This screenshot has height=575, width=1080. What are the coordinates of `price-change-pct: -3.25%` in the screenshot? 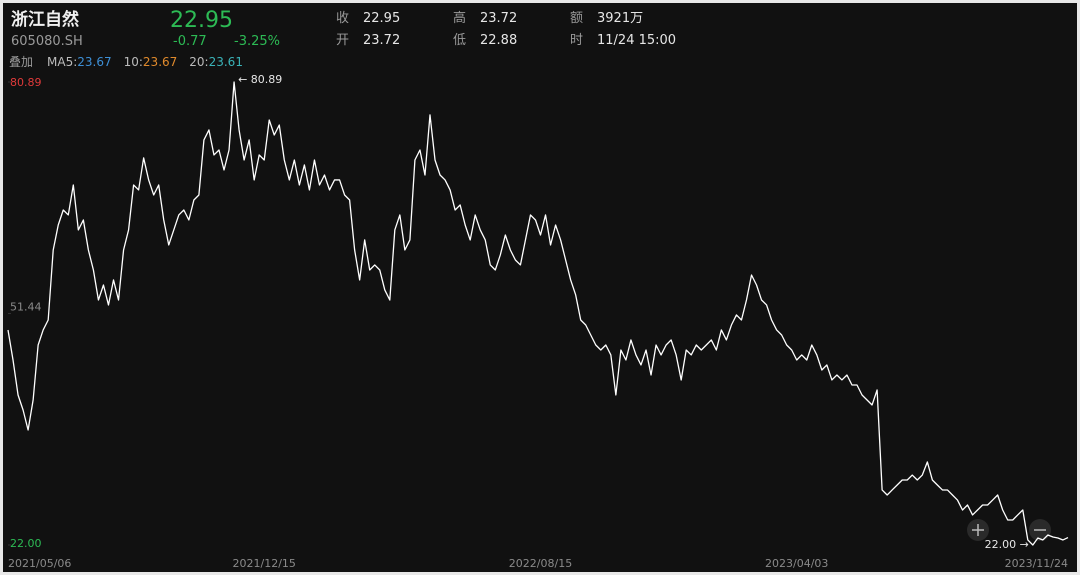 It's located at (257, 41).